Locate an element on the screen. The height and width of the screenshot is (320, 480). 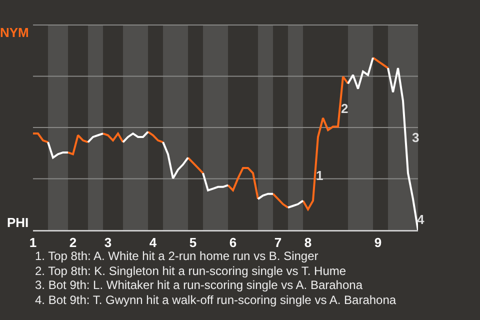
x-tick-label: 9 is located at coordinates (378, 242).